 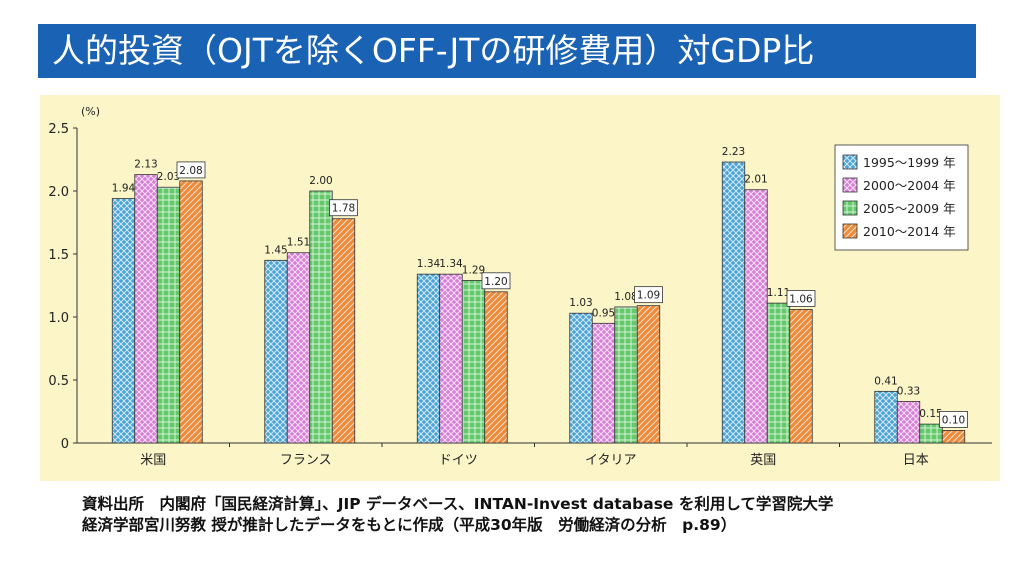 I want to click on data-label: 2.01, so click(x=755, y=180).